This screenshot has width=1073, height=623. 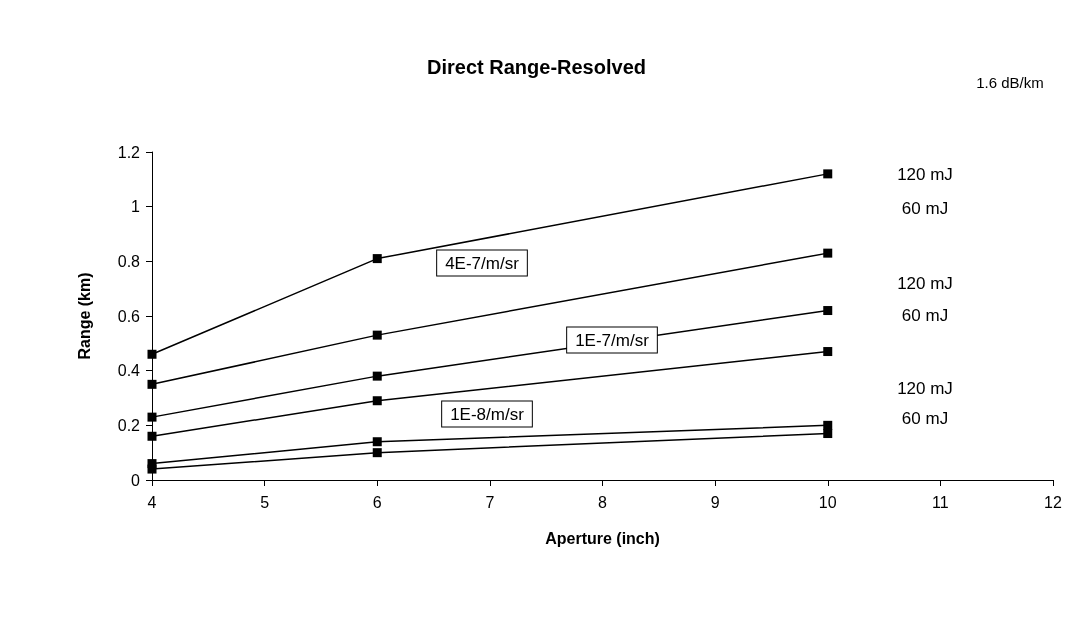 I want to click on x-axis-title: Aperture (inch), so click(x=602, y=538).